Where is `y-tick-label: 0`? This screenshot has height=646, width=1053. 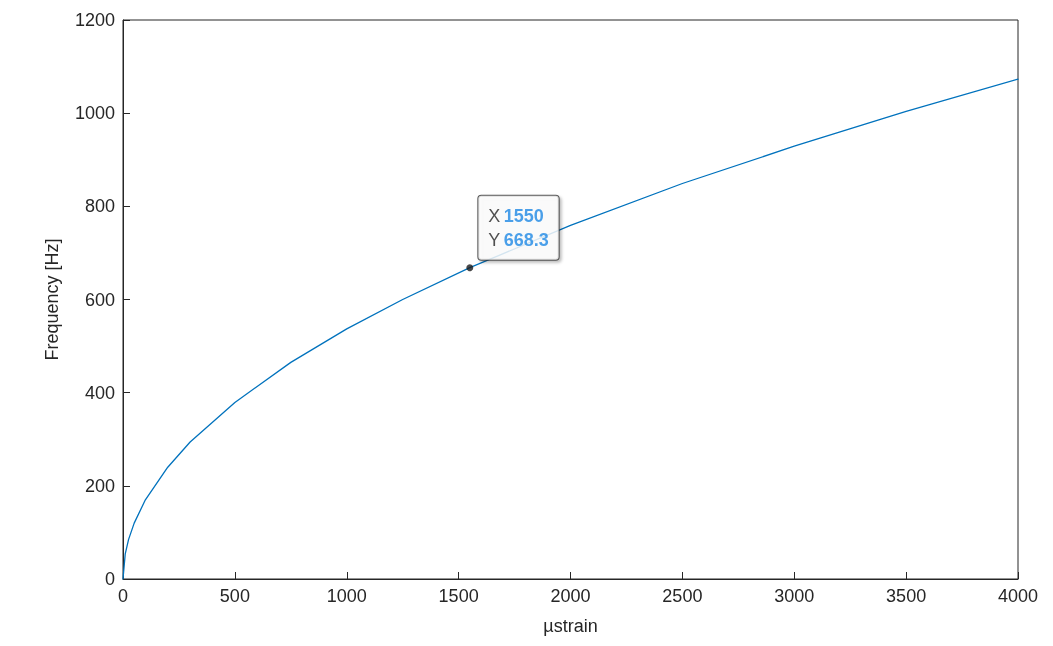 y-tick-label: 0 is located at coordinates (109, 579).